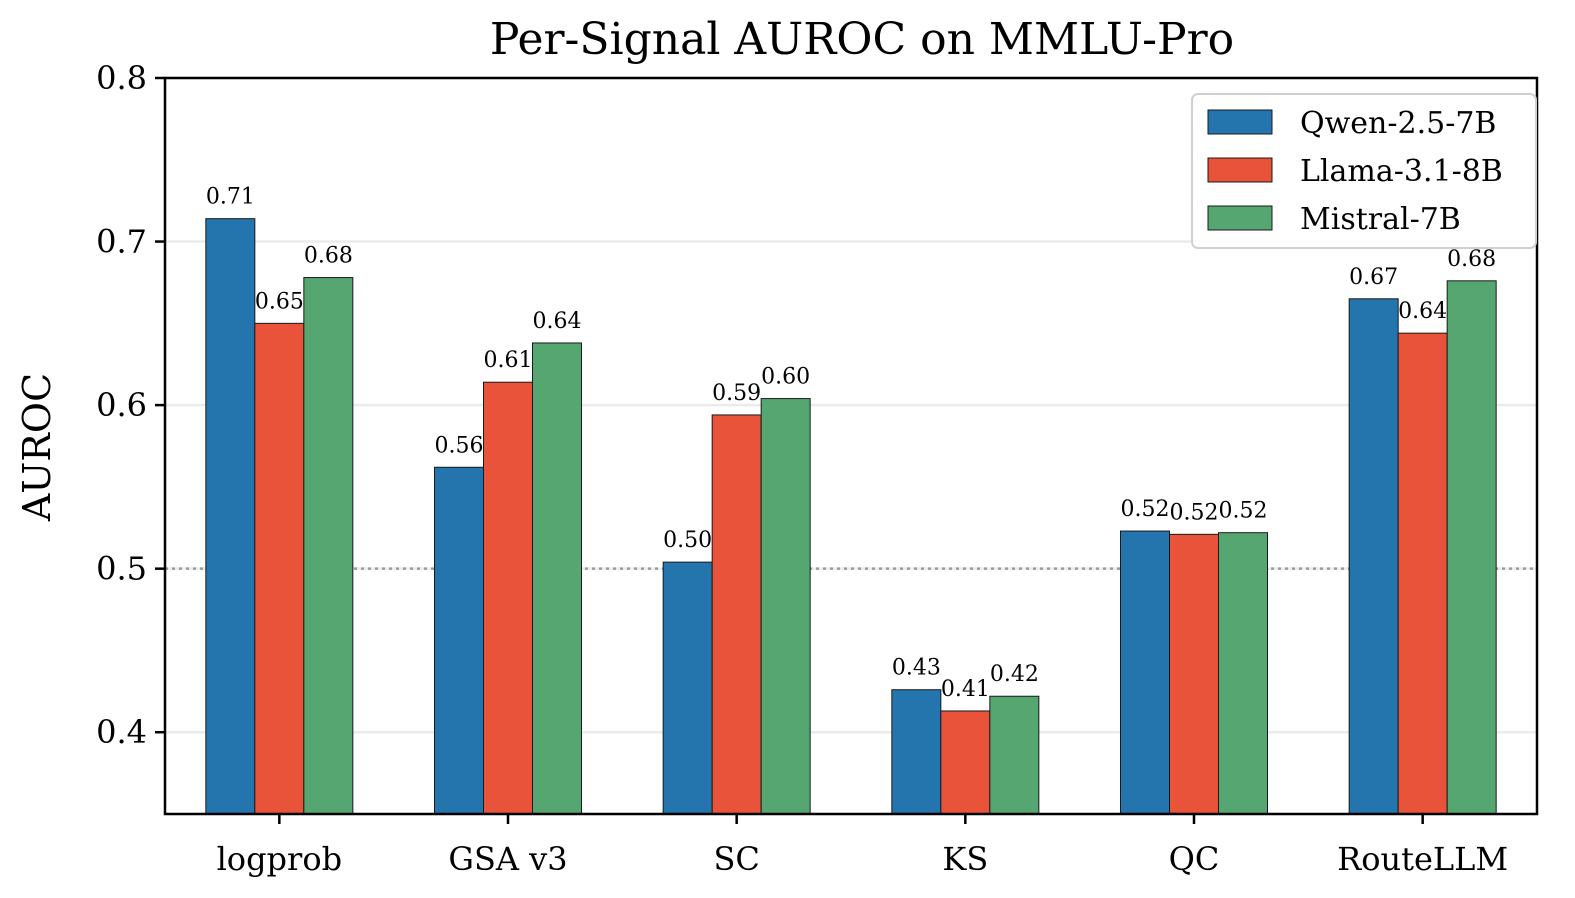  Describe the element at coordinates (785, 377) in the screenshot. I see `bar-value-label: 0.60` at that location.